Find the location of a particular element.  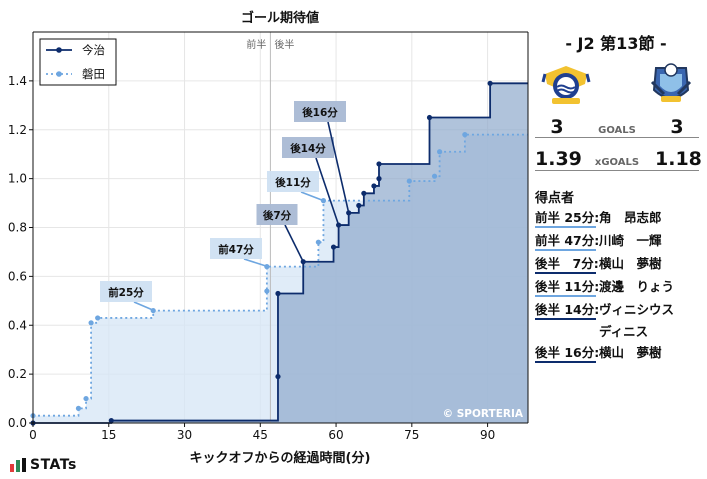

y-tick-label: 0.2 is located at coordinates (17, 374).